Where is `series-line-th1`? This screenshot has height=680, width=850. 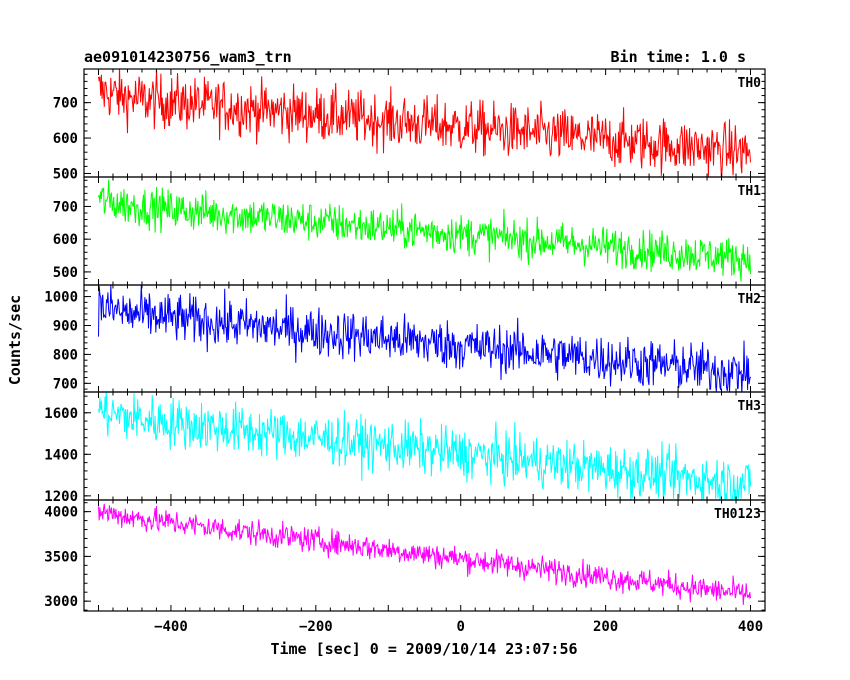
series-line-th1 is located at coordinates (424, 230).